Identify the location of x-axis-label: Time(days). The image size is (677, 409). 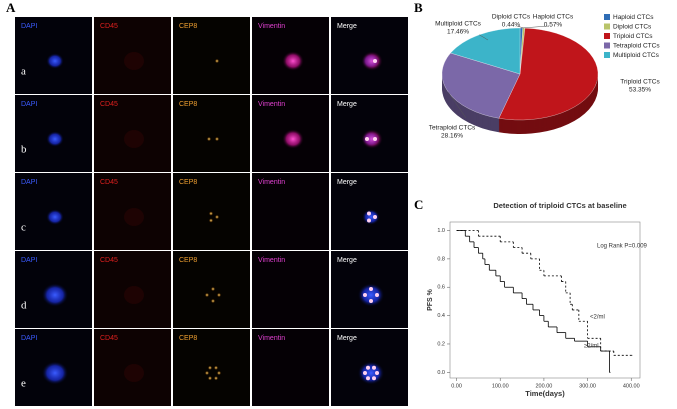
(545, 393).